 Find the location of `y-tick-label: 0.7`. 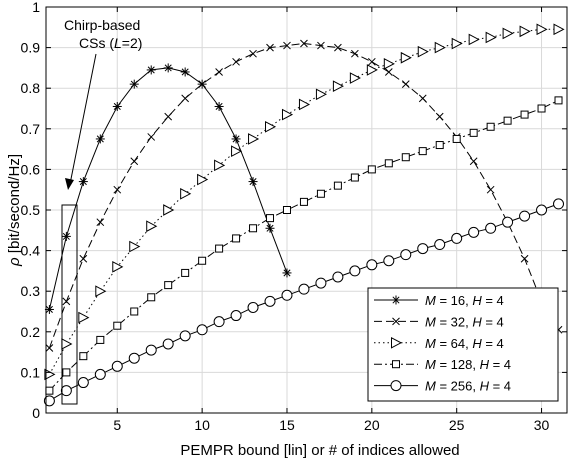

y-tick-label: 0.7 is located at coordinates (31, 129).